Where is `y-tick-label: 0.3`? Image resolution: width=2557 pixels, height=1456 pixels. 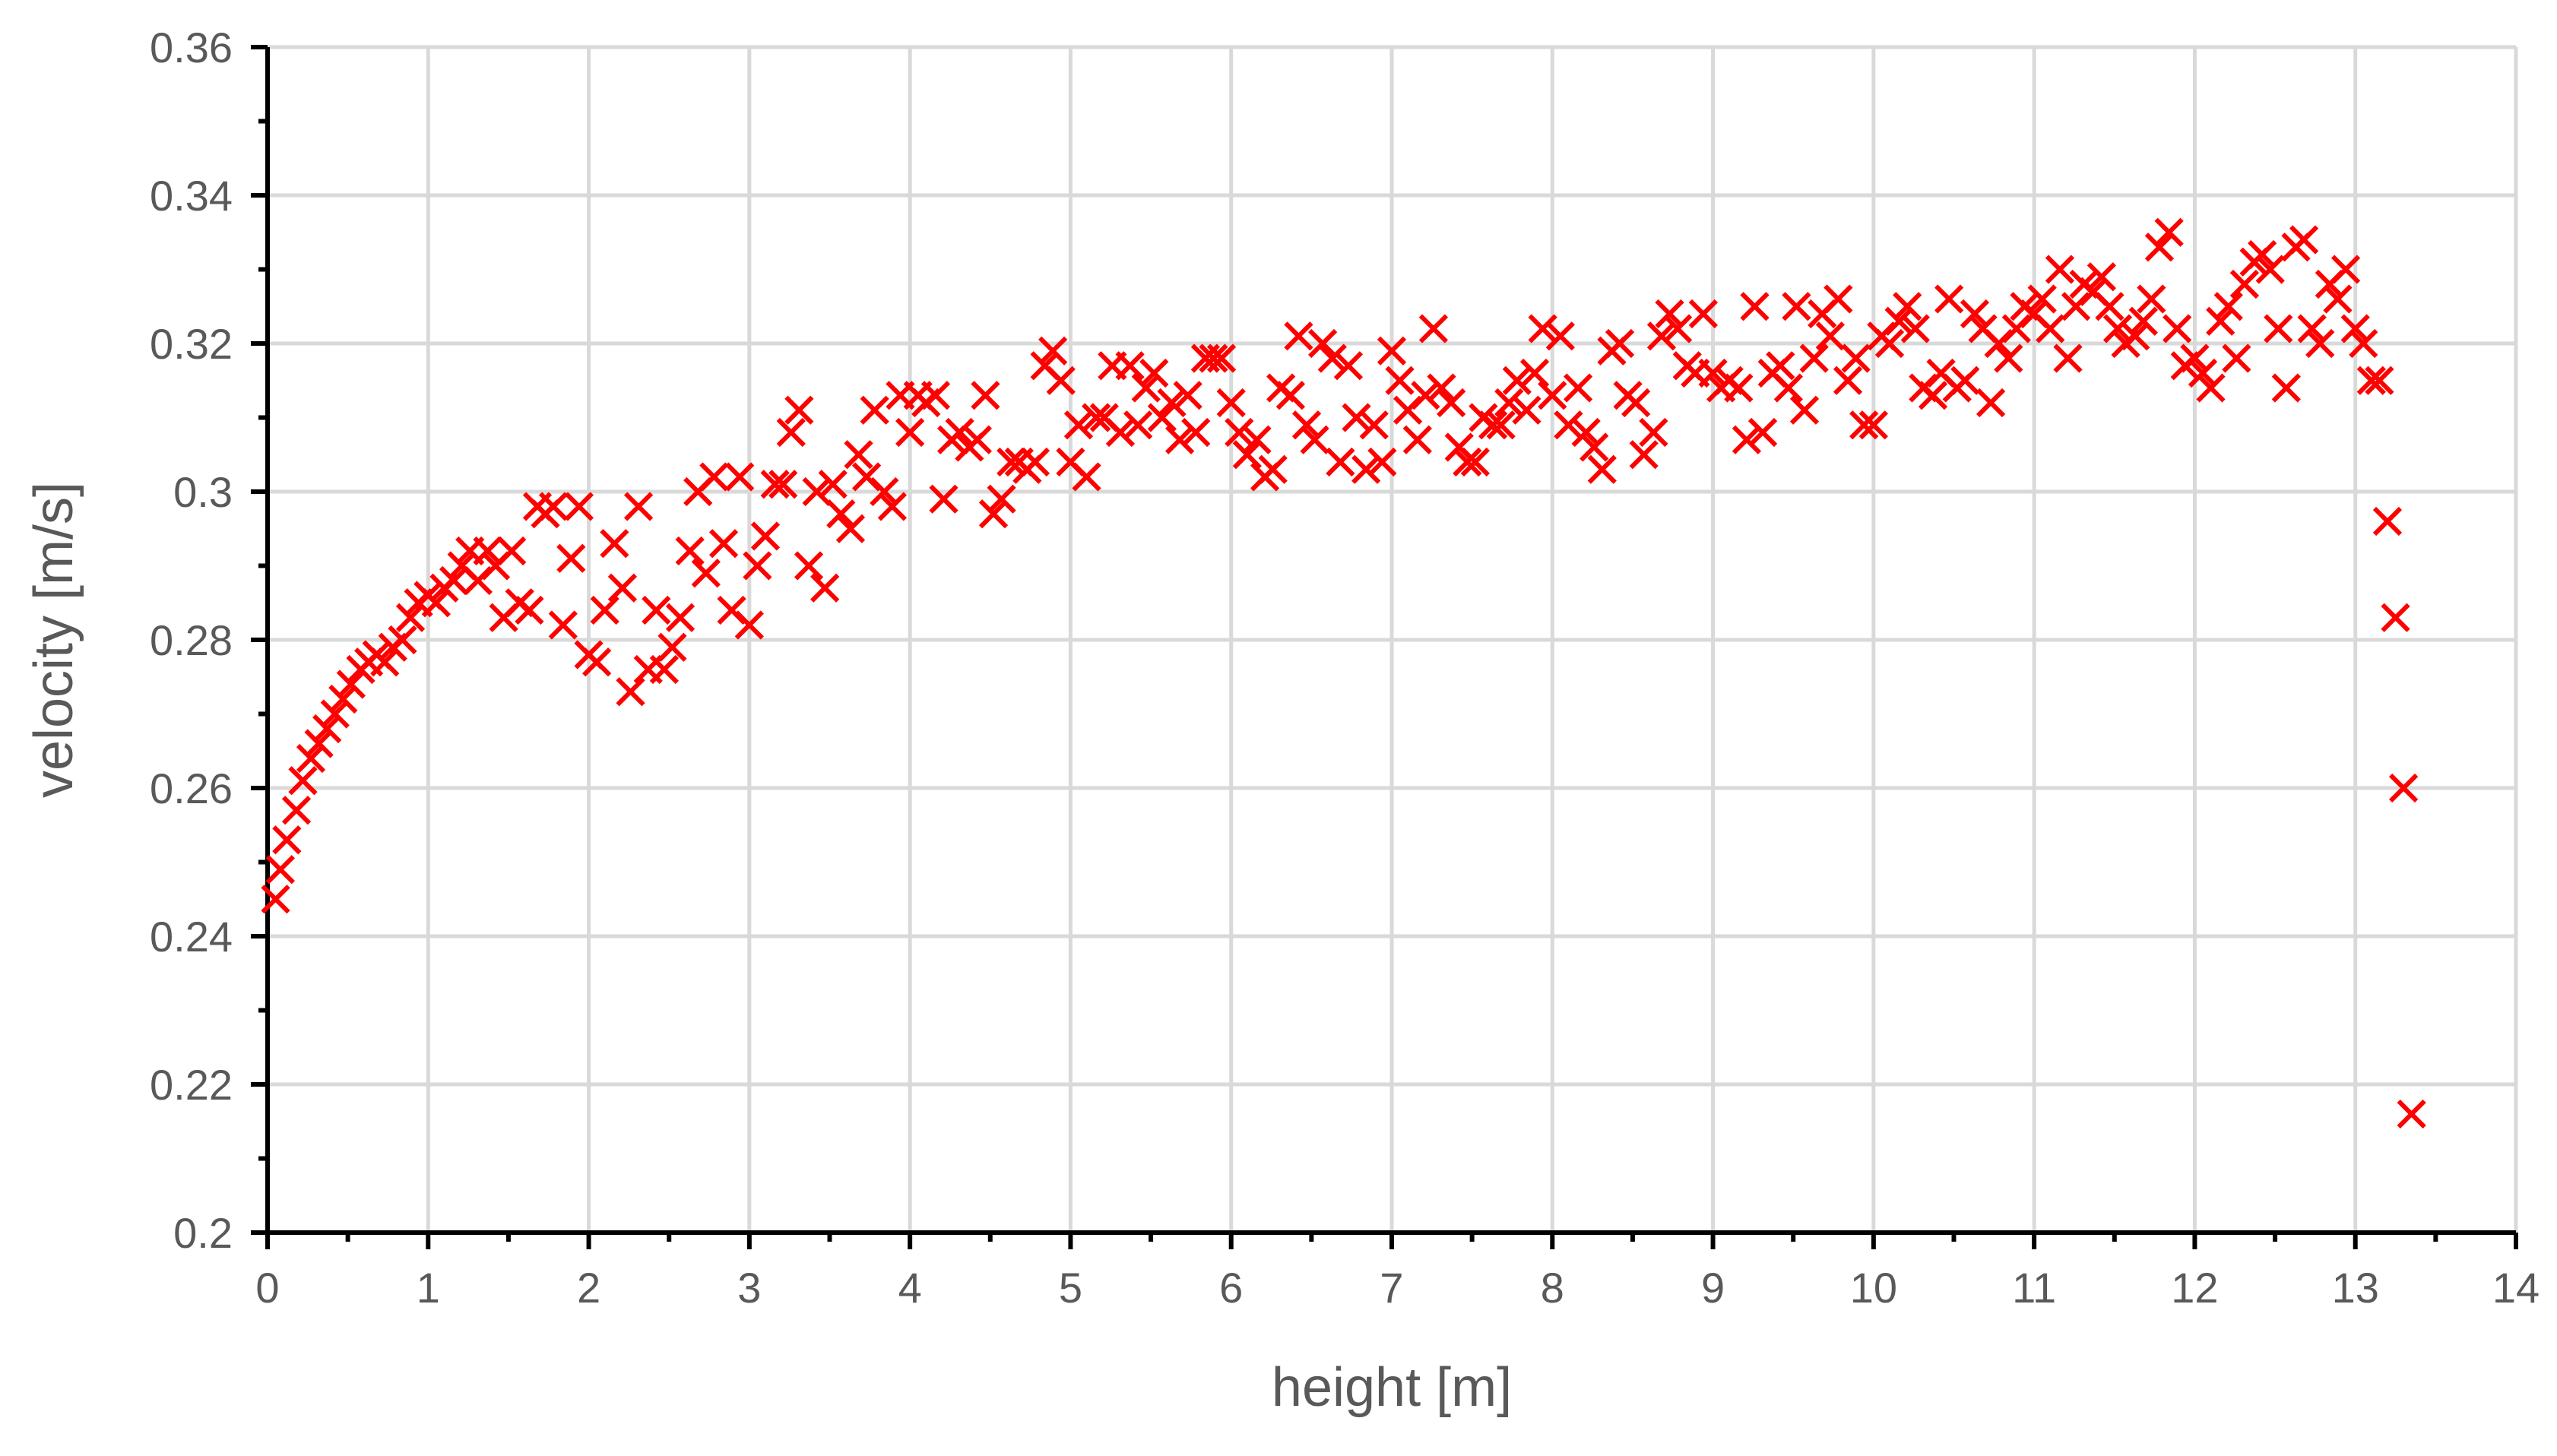
y-tick-label: 0.3 is located at coordinates (203, 492).